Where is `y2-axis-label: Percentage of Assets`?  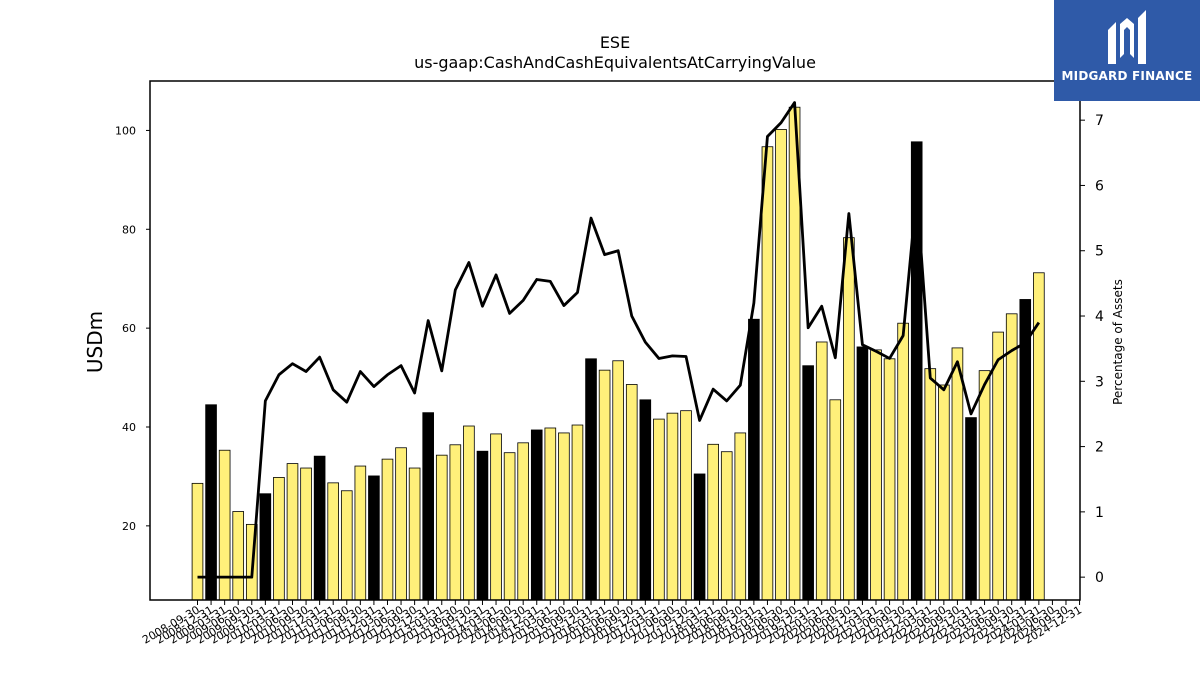 y2-axis-label: Percentage of Assets is located at coordinates (1118, 342).